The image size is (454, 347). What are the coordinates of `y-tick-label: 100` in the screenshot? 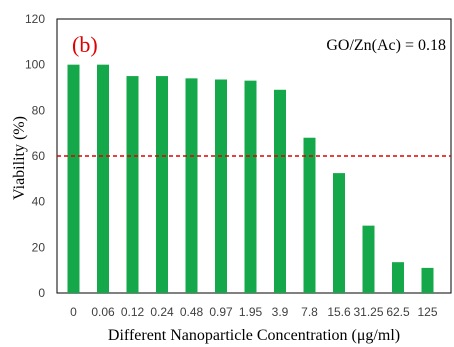 It's located at (35, 65).